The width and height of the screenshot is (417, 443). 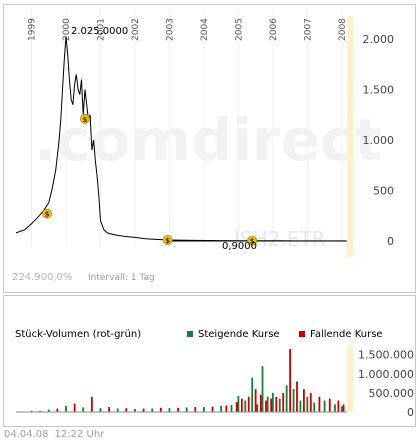 What do you see at coordinates (343, 29) in the screenshot?
I see `x-tick-label-2008: 2008` at bounding box center [343, 29].